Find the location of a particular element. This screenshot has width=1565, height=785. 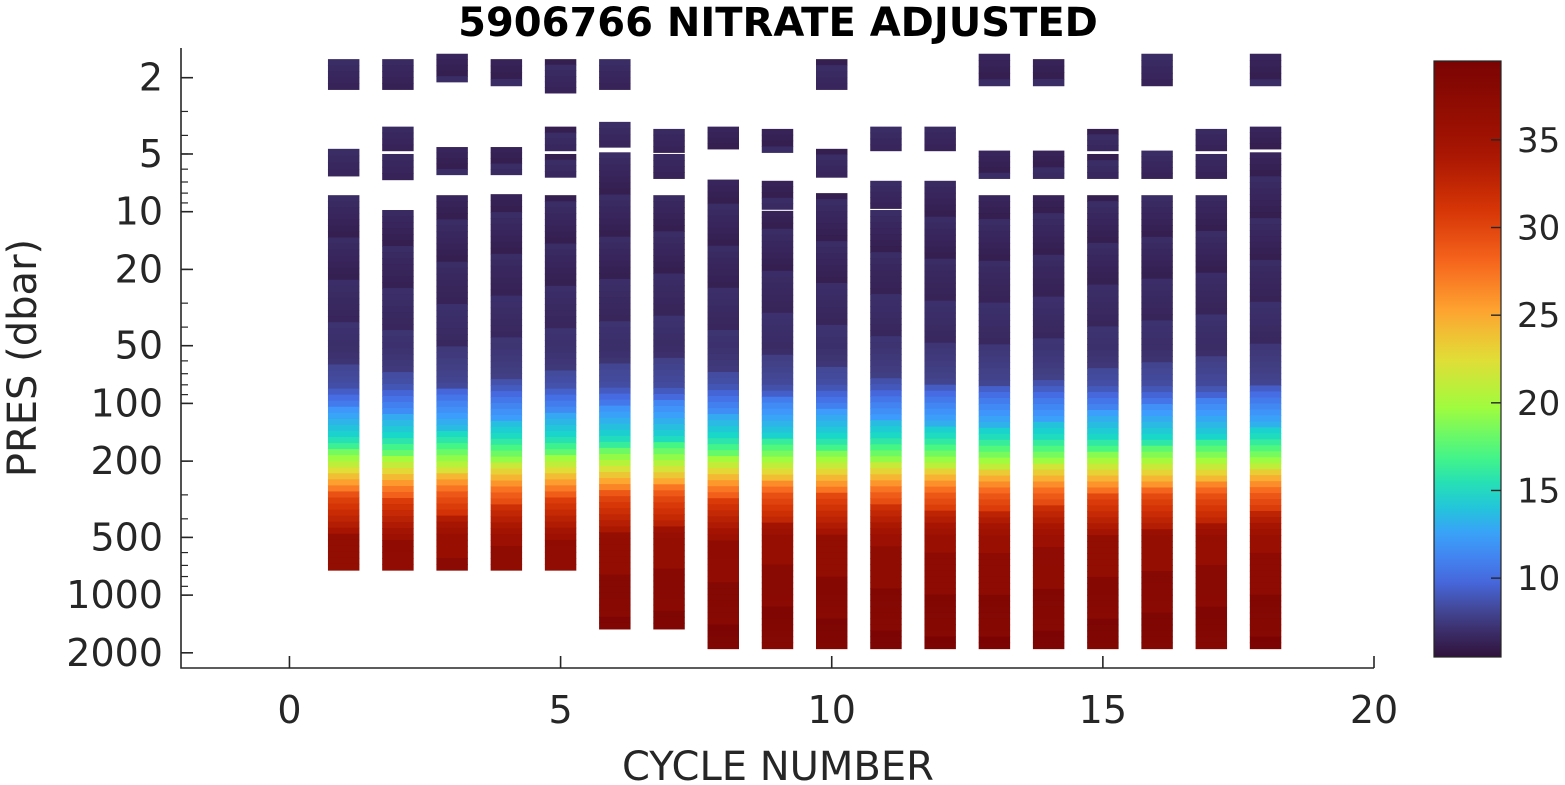

colorbar-tick-label: 20 is located at coordinates (1538, 404).